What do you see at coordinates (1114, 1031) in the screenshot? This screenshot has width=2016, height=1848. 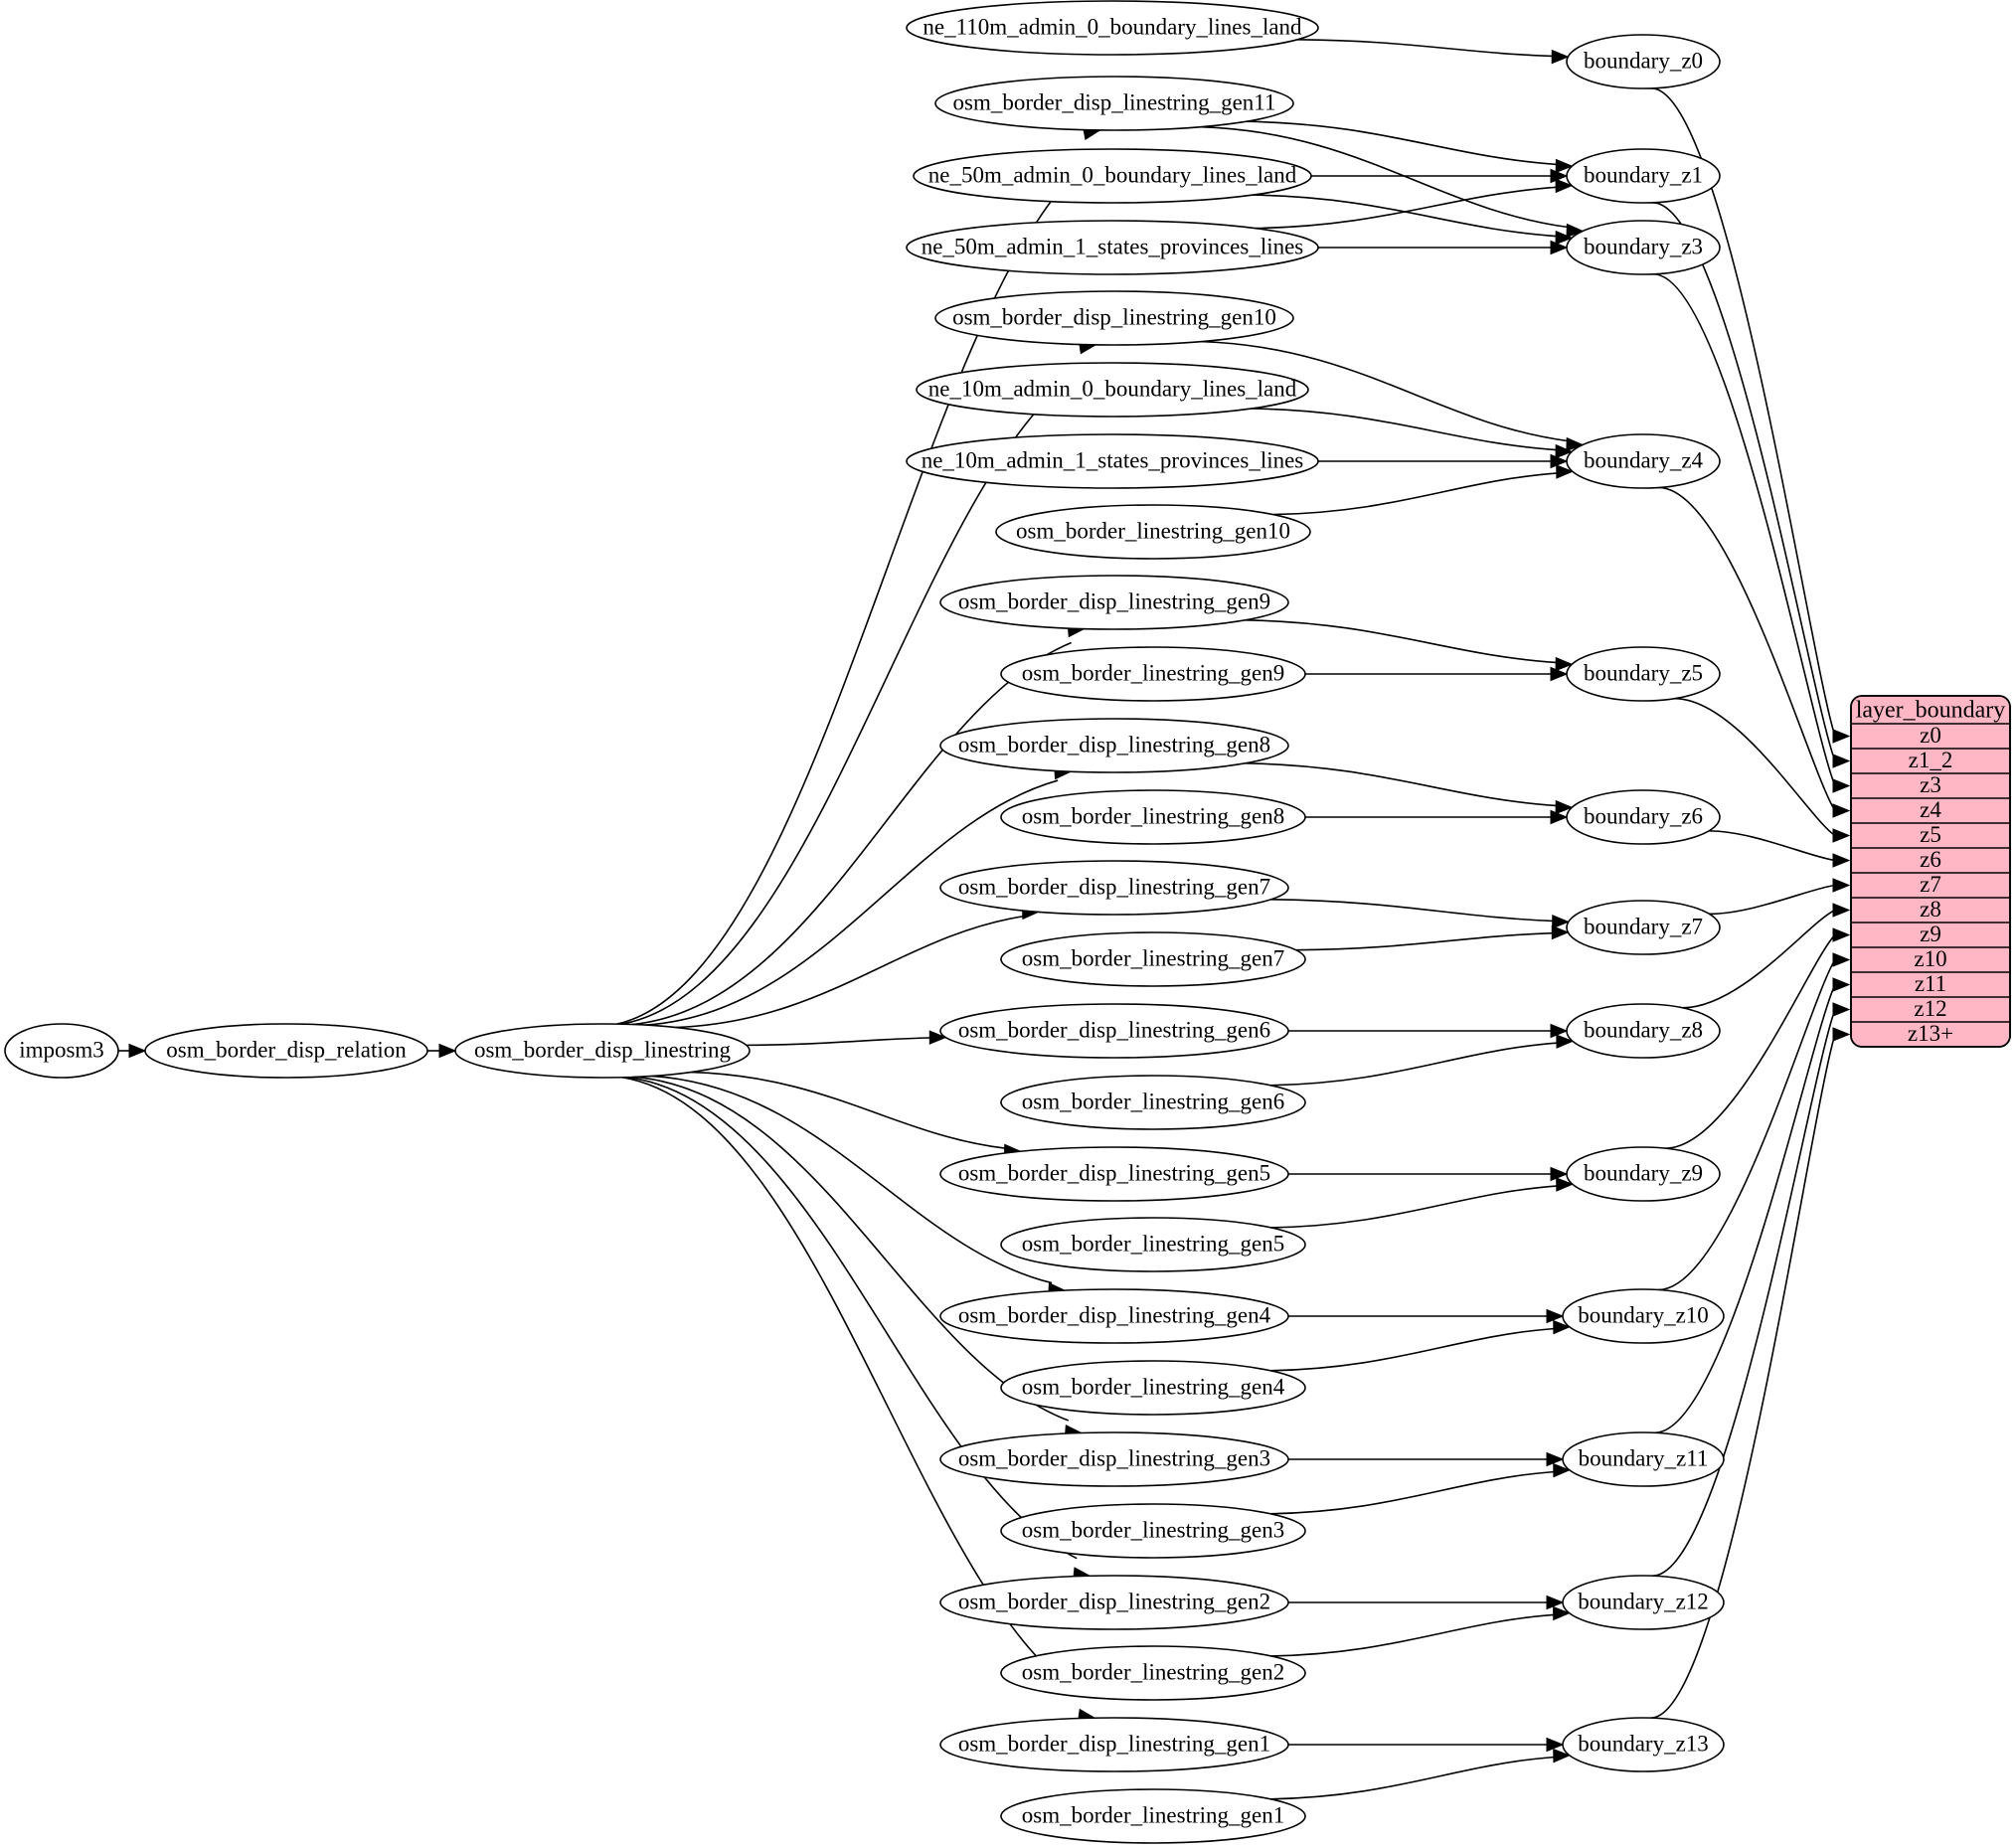 I see `node-osm_border_disp_linestring_gen6: osm_border_disp_linestring_gen6` at bounding box center [1114, 1031].